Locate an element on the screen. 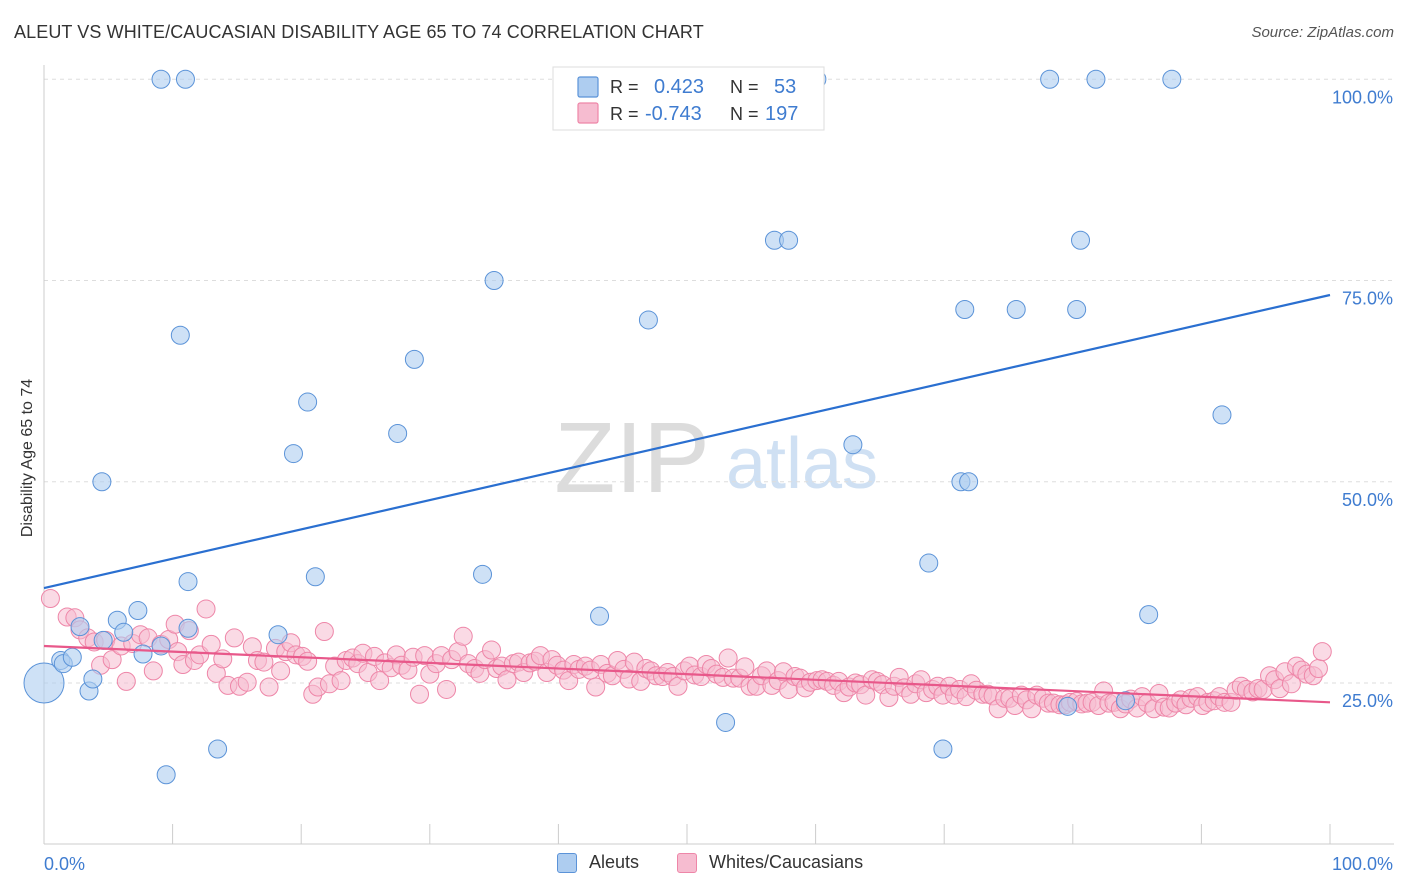 The height and width of the screenshot is (892, 1406). bottom-legend-item-aleuts: Aleuts is located at coordinates (598, 862).